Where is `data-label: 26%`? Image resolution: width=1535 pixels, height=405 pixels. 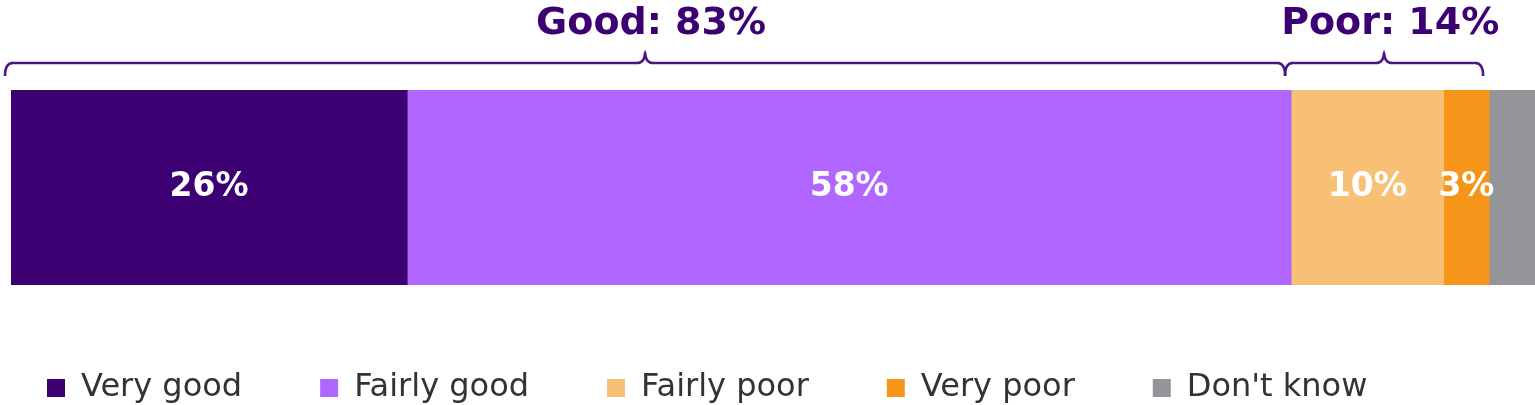
data-label: 26% is located at coordinates (209, 185).